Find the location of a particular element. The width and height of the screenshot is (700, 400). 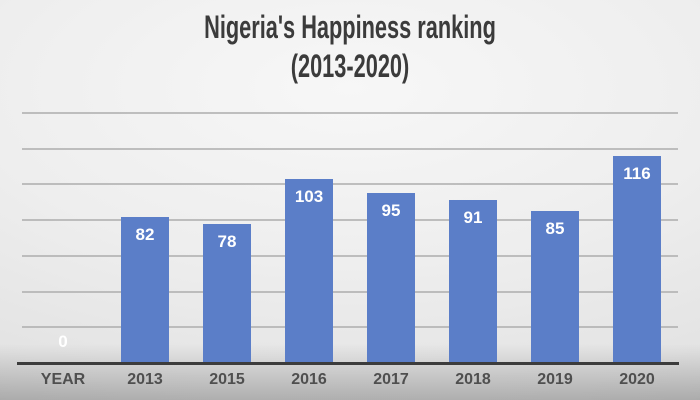

bar-value-label: 116 is located at coordinates (637, 173).